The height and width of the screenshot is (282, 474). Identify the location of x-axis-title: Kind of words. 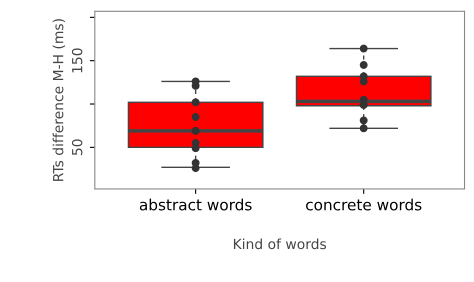
(280, 244).